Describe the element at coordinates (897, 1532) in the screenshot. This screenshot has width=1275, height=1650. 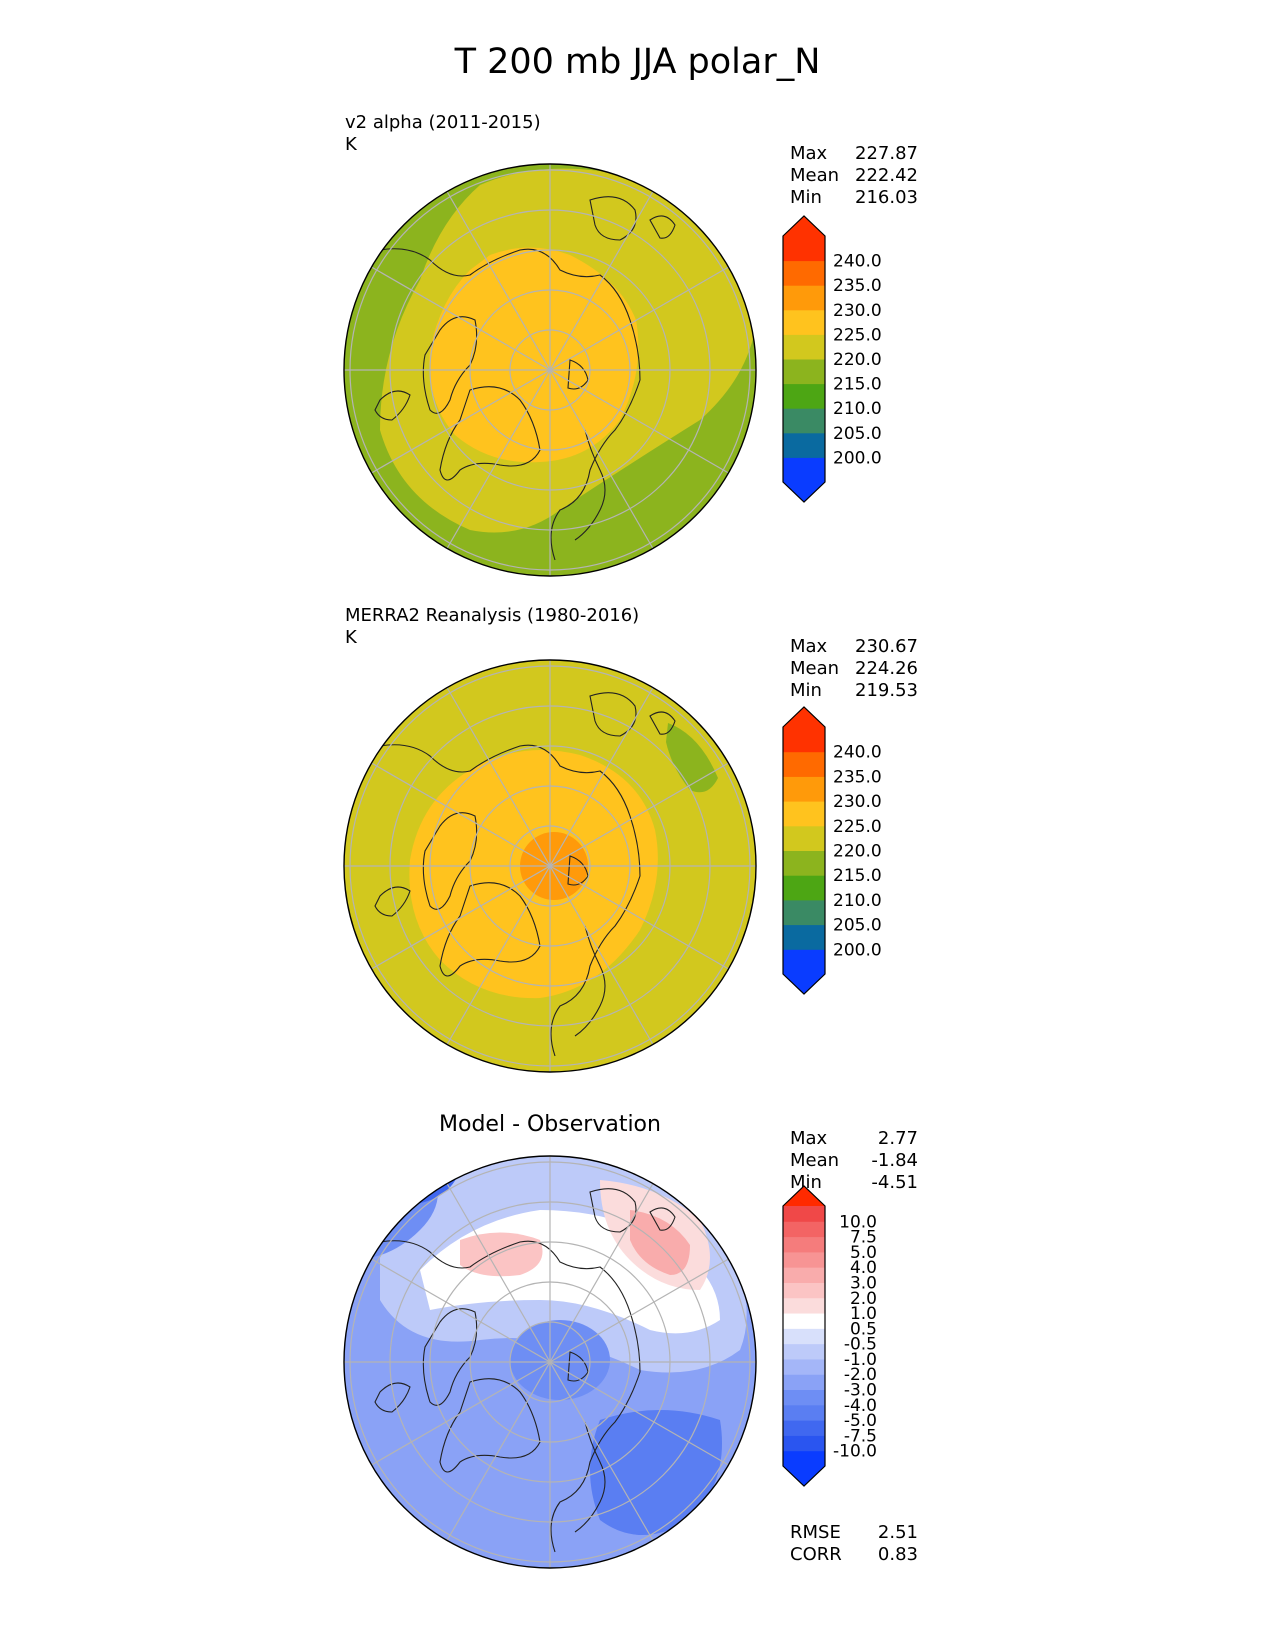
I see `metric-value: 2.51` at that location.